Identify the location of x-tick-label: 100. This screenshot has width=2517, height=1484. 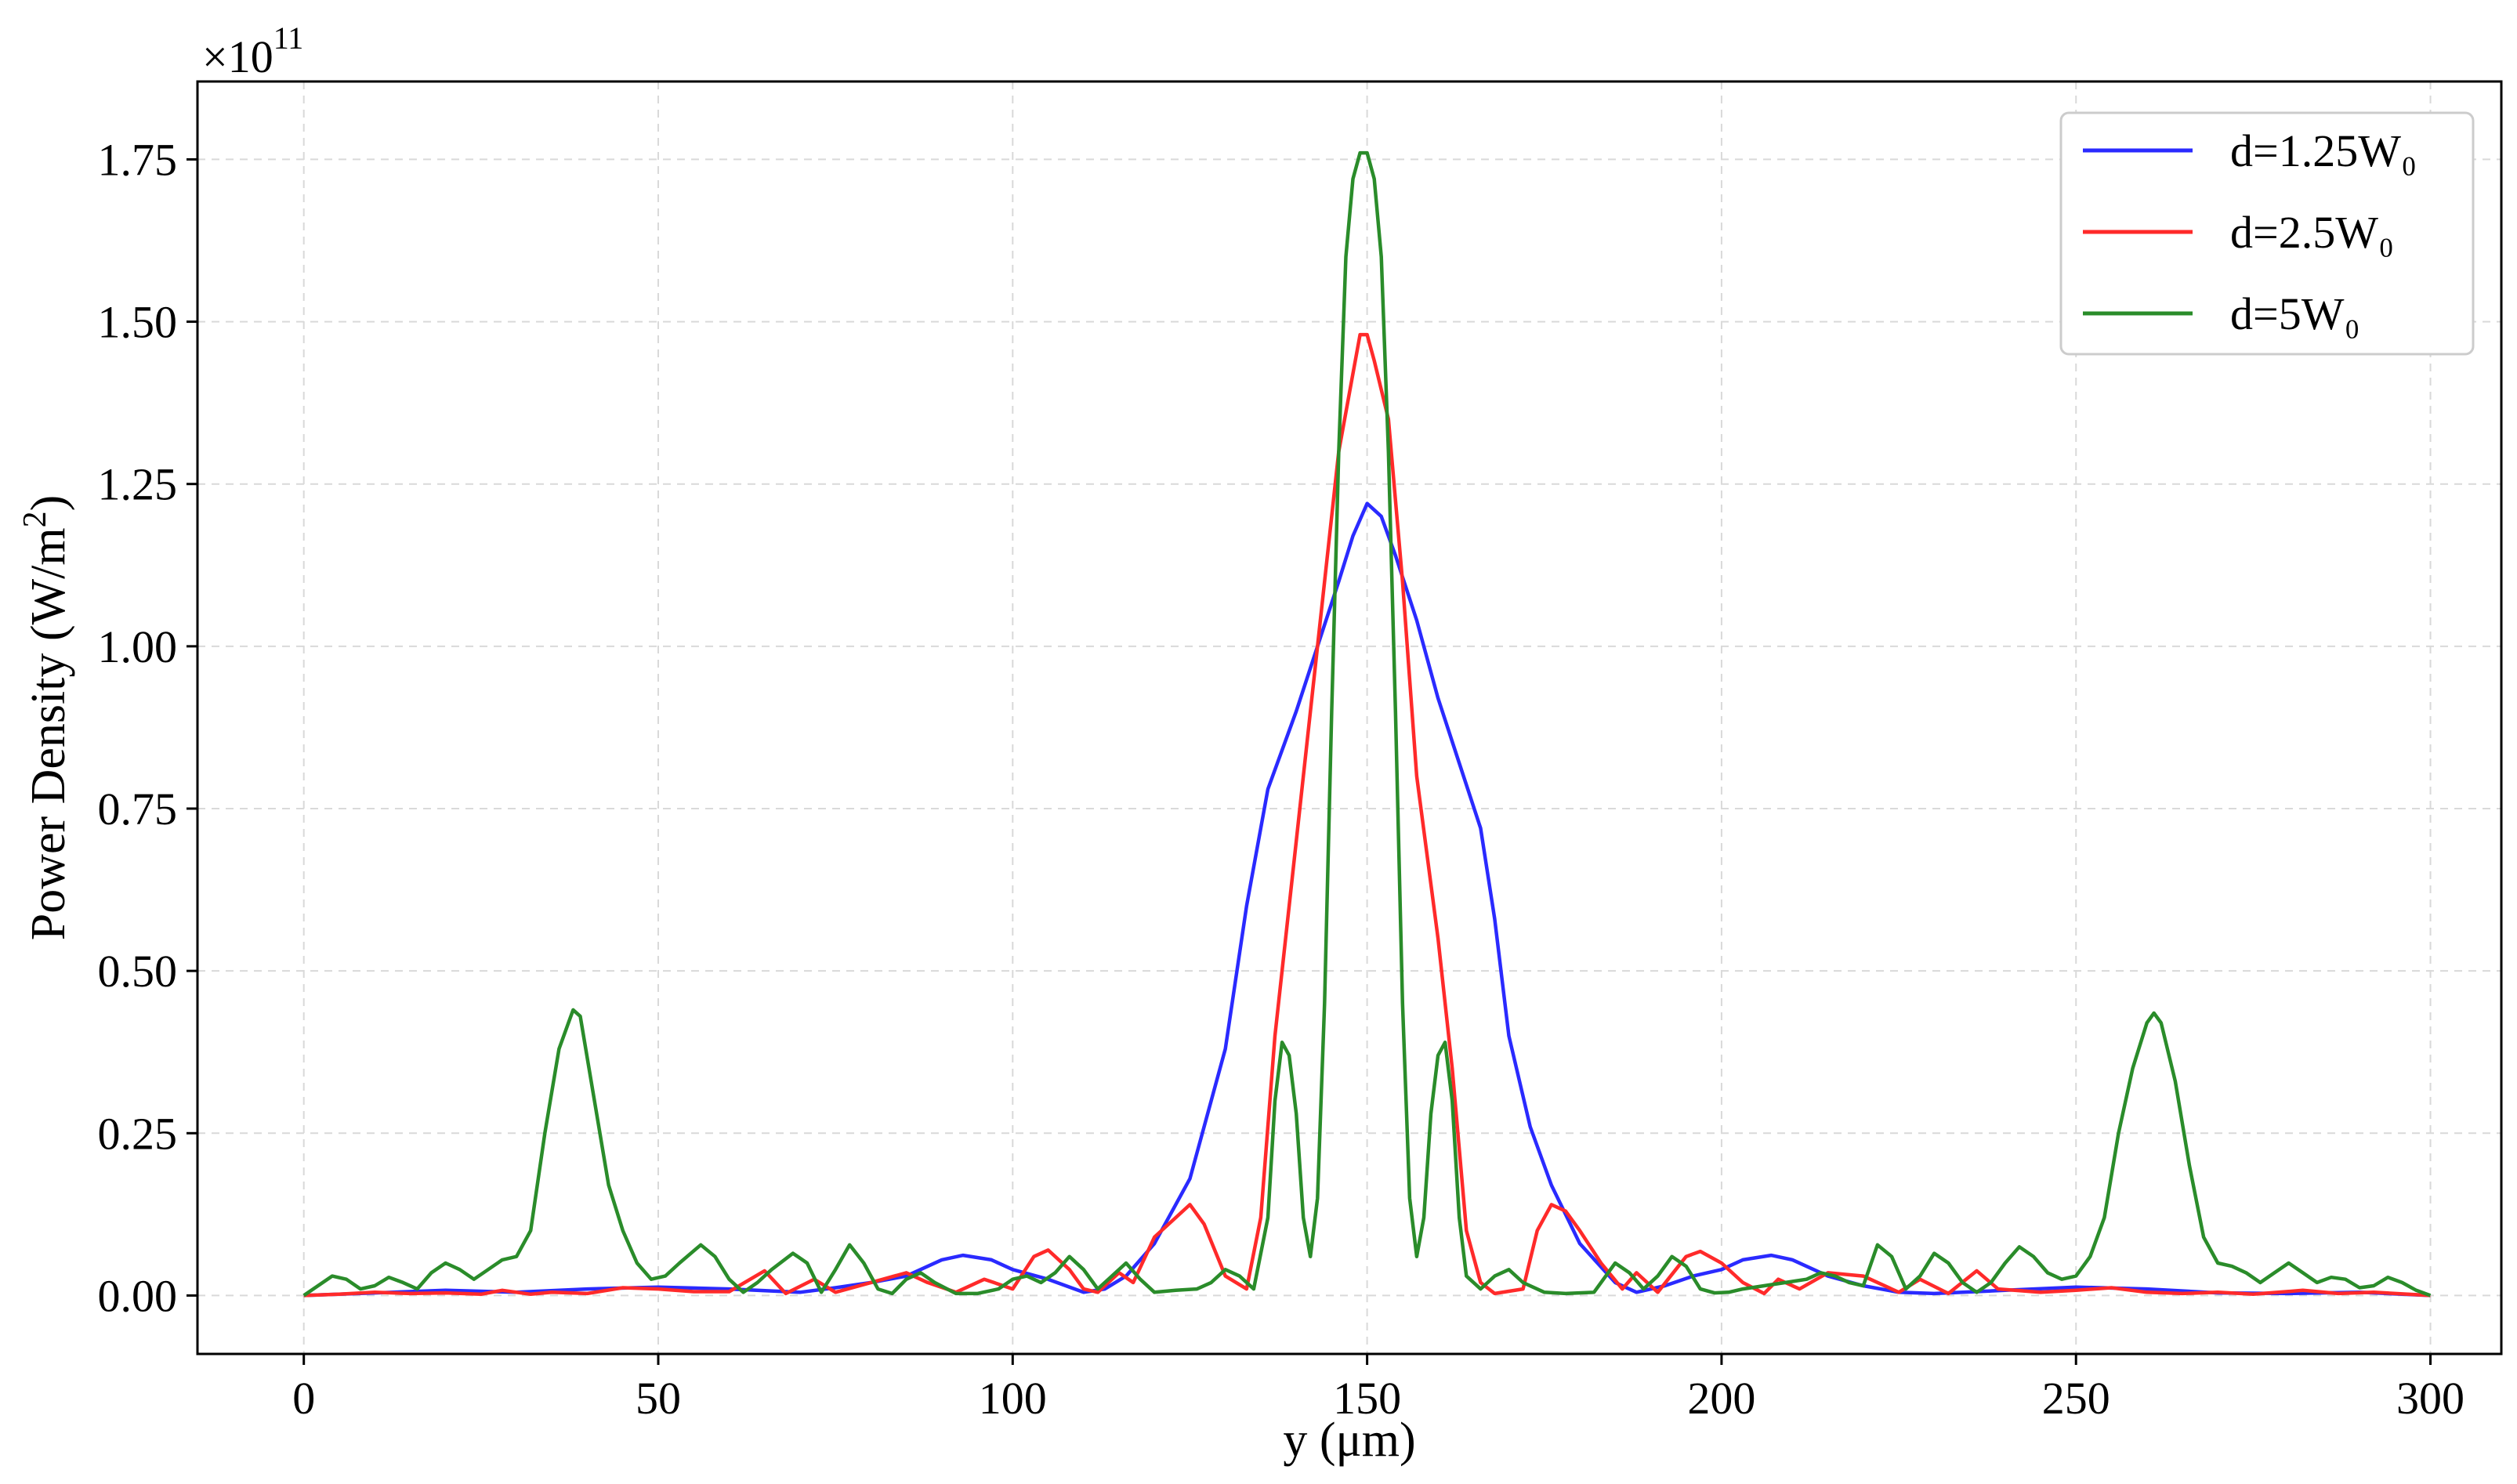
(1013, 1398).